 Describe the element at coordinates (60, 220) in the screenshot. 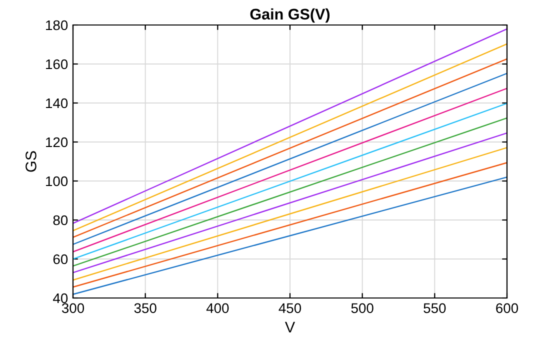

I see `y-tick-label: 80` at that location.